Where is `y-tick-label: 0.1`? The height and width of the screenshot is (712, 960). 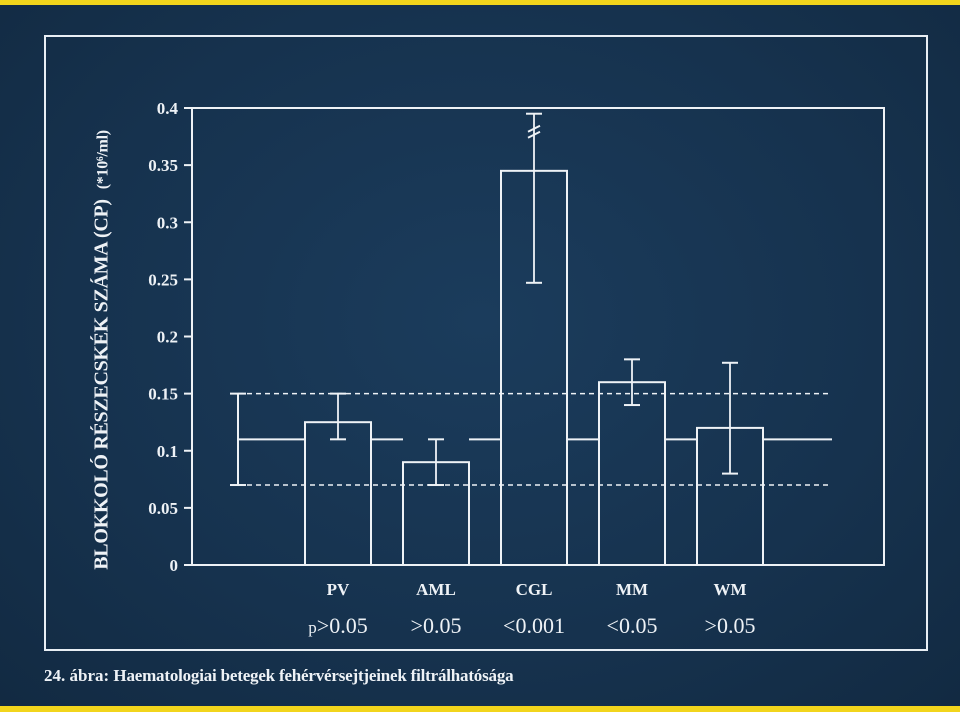
y-tick-label: 0.1 is located at coordinates (167, 451).